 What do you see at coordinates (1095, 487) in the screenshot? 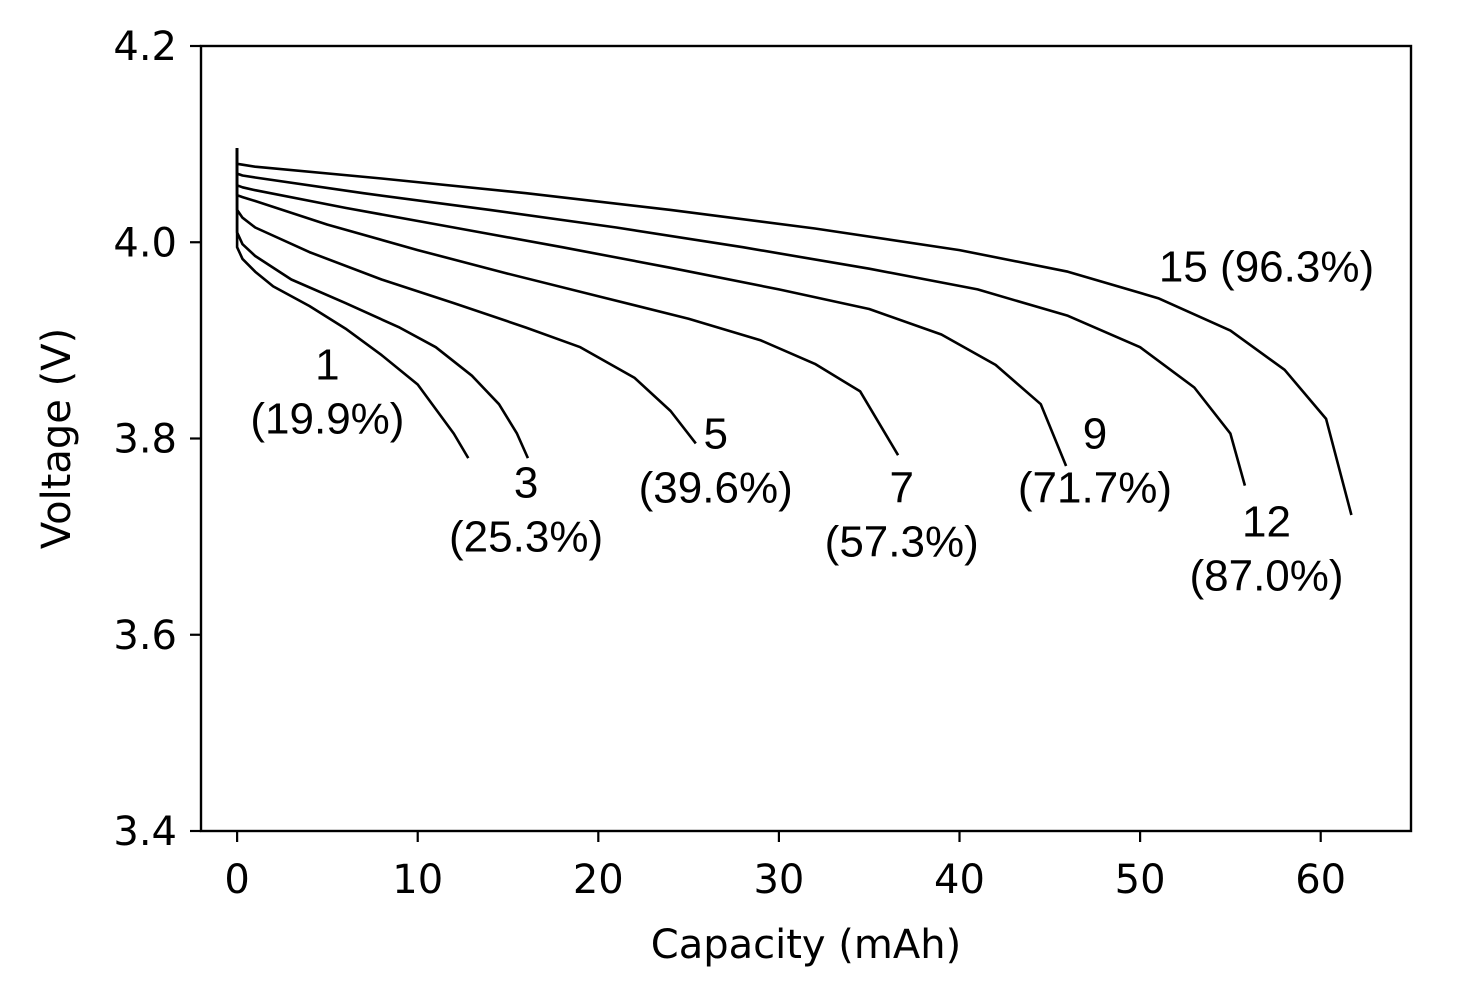
I see `curve-label-9-percent: (71.7%)` at bounding box center [1095, 487].